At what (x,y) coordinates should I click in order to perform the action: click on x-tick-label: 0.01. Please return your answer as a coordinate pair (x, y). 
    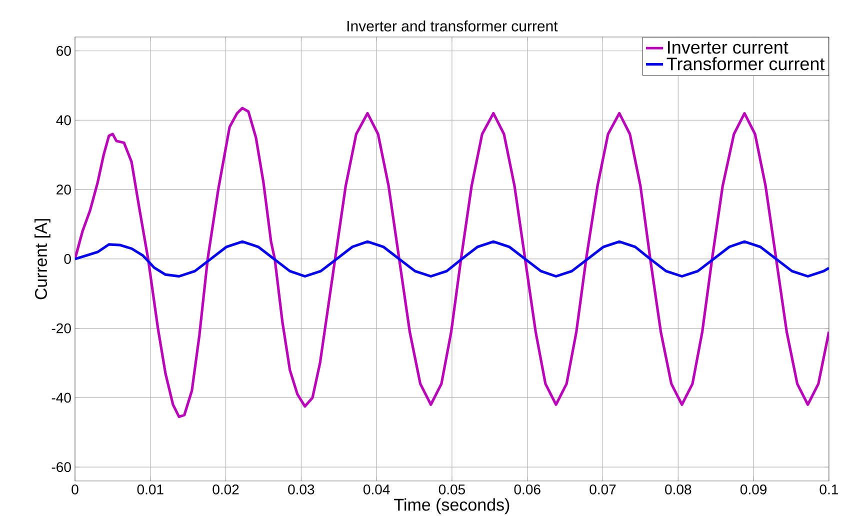
    Looking at the image, I should click on (150, 489).